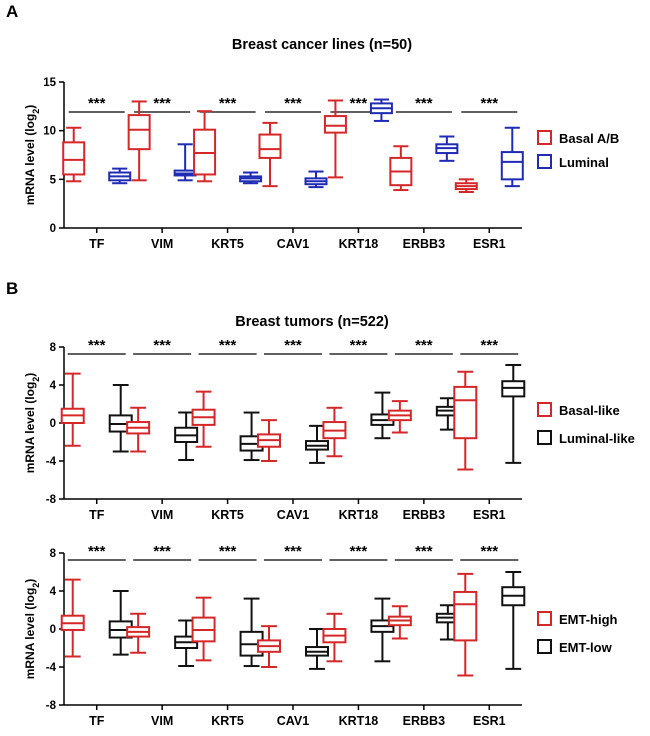 This screenshot has height=736, width=650. What do you see at coordinates (317, 444) in the screenshot?
I see `c1-box-luminal-like-cav1` at bounding box center [317, 444].